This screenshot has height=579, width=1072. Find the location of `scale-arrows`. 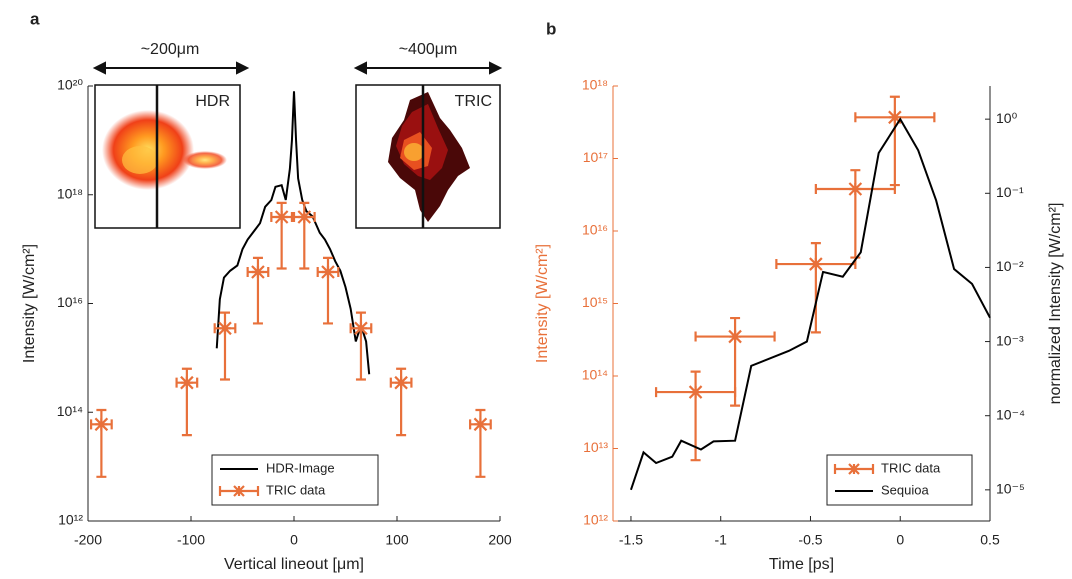

scale-arrows is located at coordinates (297, 68).